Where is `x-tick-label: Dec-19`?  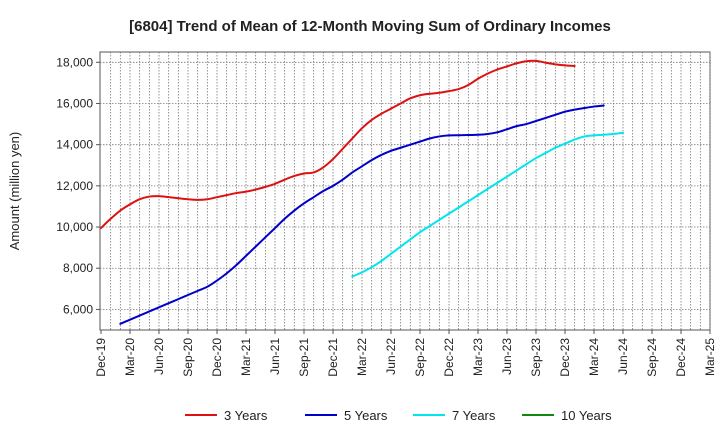 x-tick-label: Dec-19 is located at coordinates (101, 357).